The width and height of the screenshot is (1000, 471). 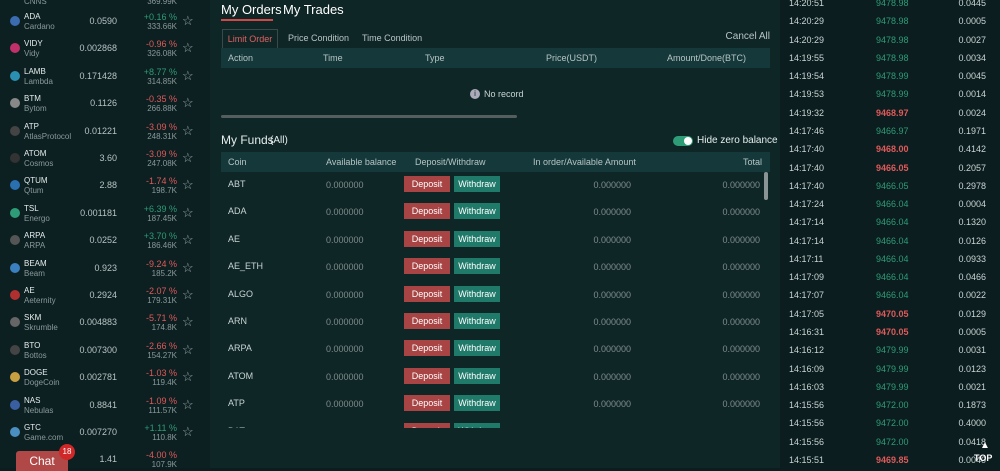 What do you see at coordinates (161, 181) in the screenshot?
I see `coin-change: -1.74 %` at bounding box center [161, 181].